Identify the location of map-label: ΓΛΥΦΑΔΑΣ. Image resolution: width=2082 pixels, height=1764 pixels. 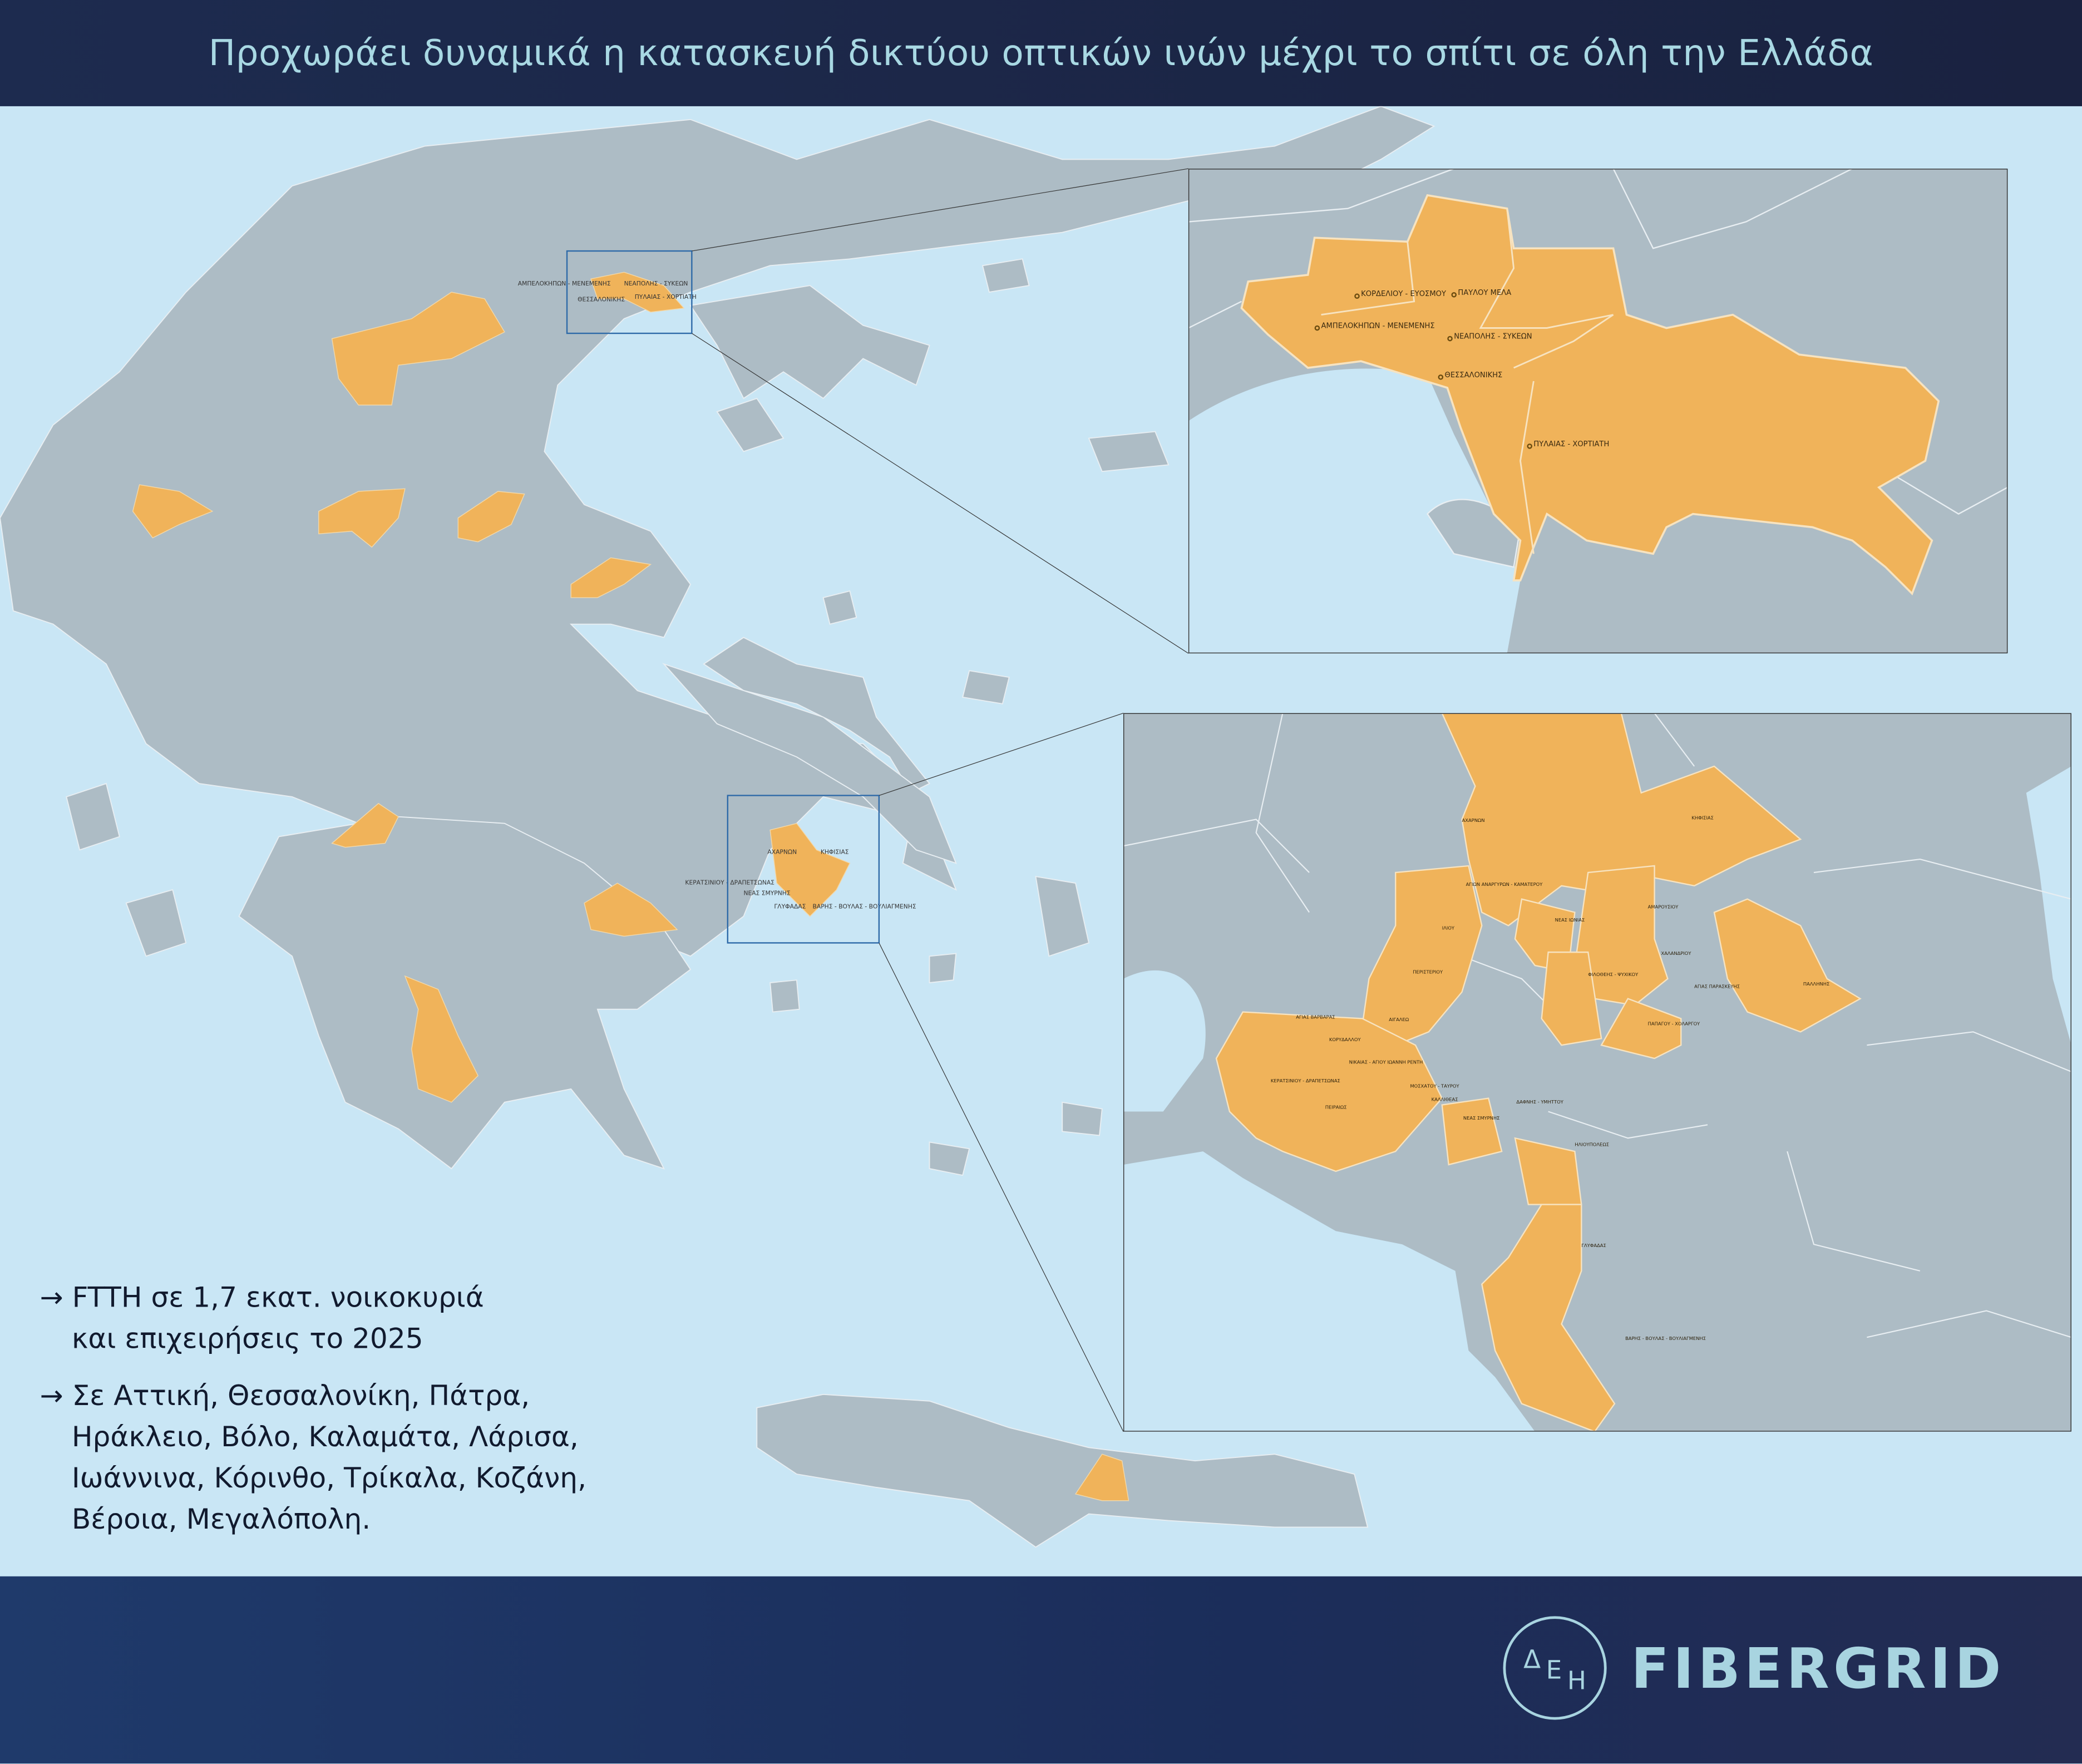
(1593, 1245).